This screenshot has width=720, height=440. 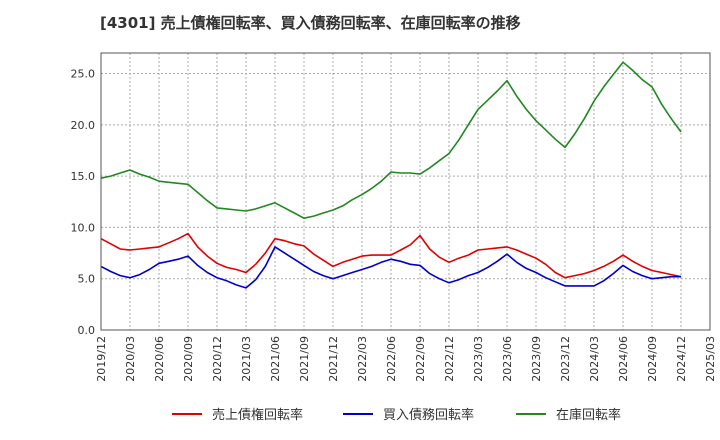 I want to click on x-tick-label: 2021/03, so click(x=246, y=359).